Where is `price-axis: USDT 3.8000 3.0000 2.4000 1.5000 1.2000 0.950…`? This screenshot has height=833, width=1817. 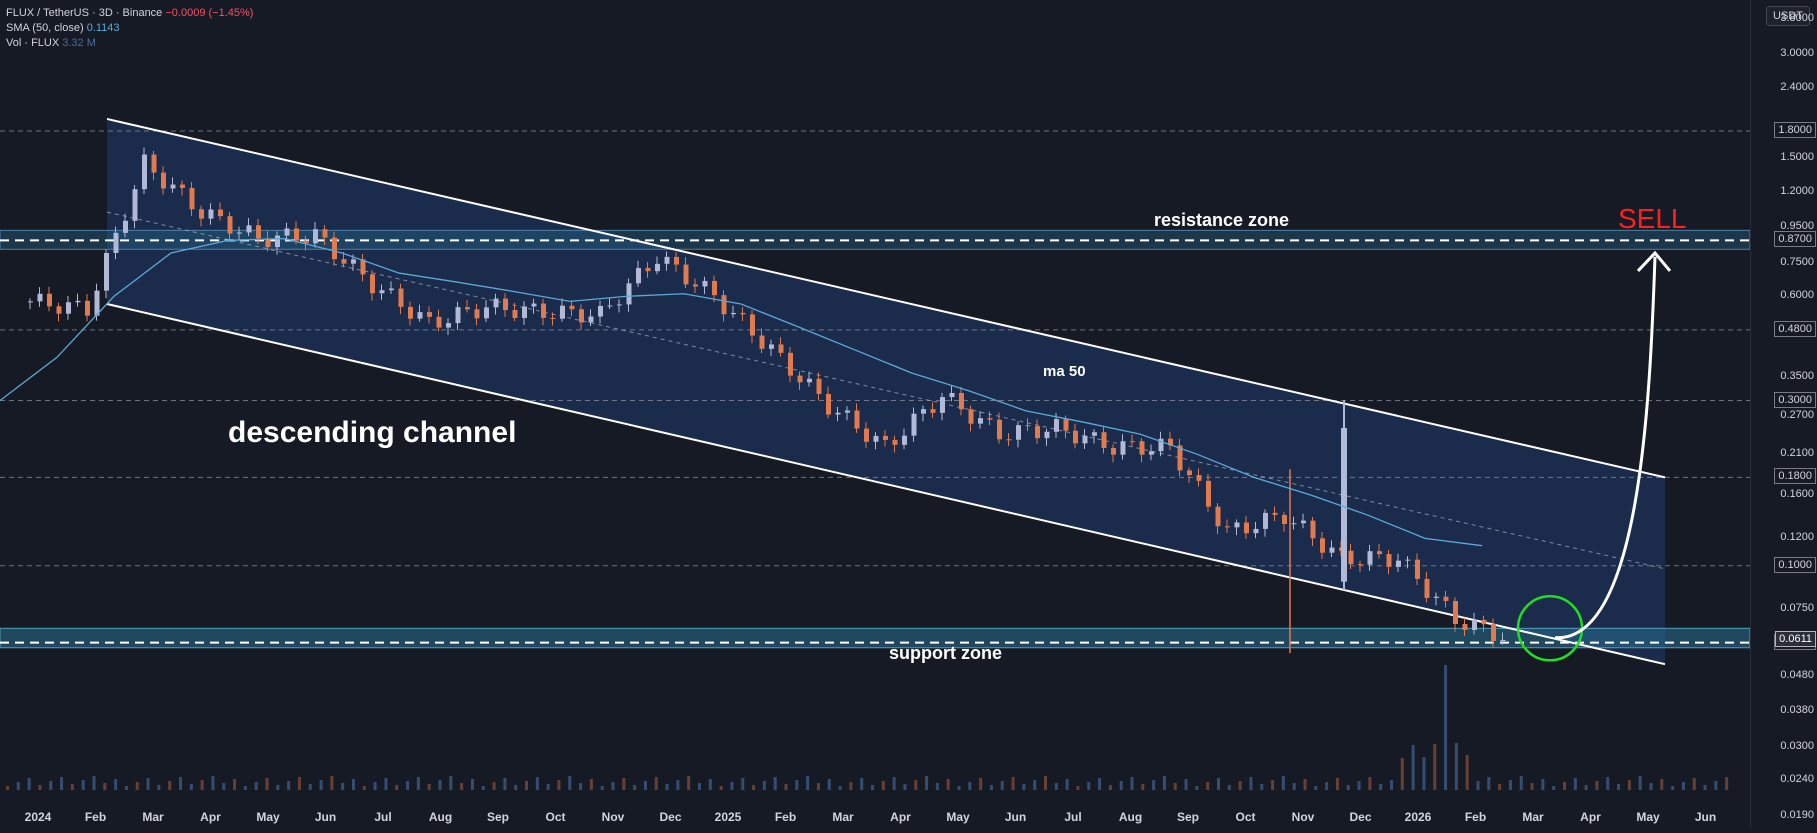 price-axis: USDT 3.8000 3.0000 2.4000 1.5000 1.2000 0.950… is located at coordinates (1783, 414).